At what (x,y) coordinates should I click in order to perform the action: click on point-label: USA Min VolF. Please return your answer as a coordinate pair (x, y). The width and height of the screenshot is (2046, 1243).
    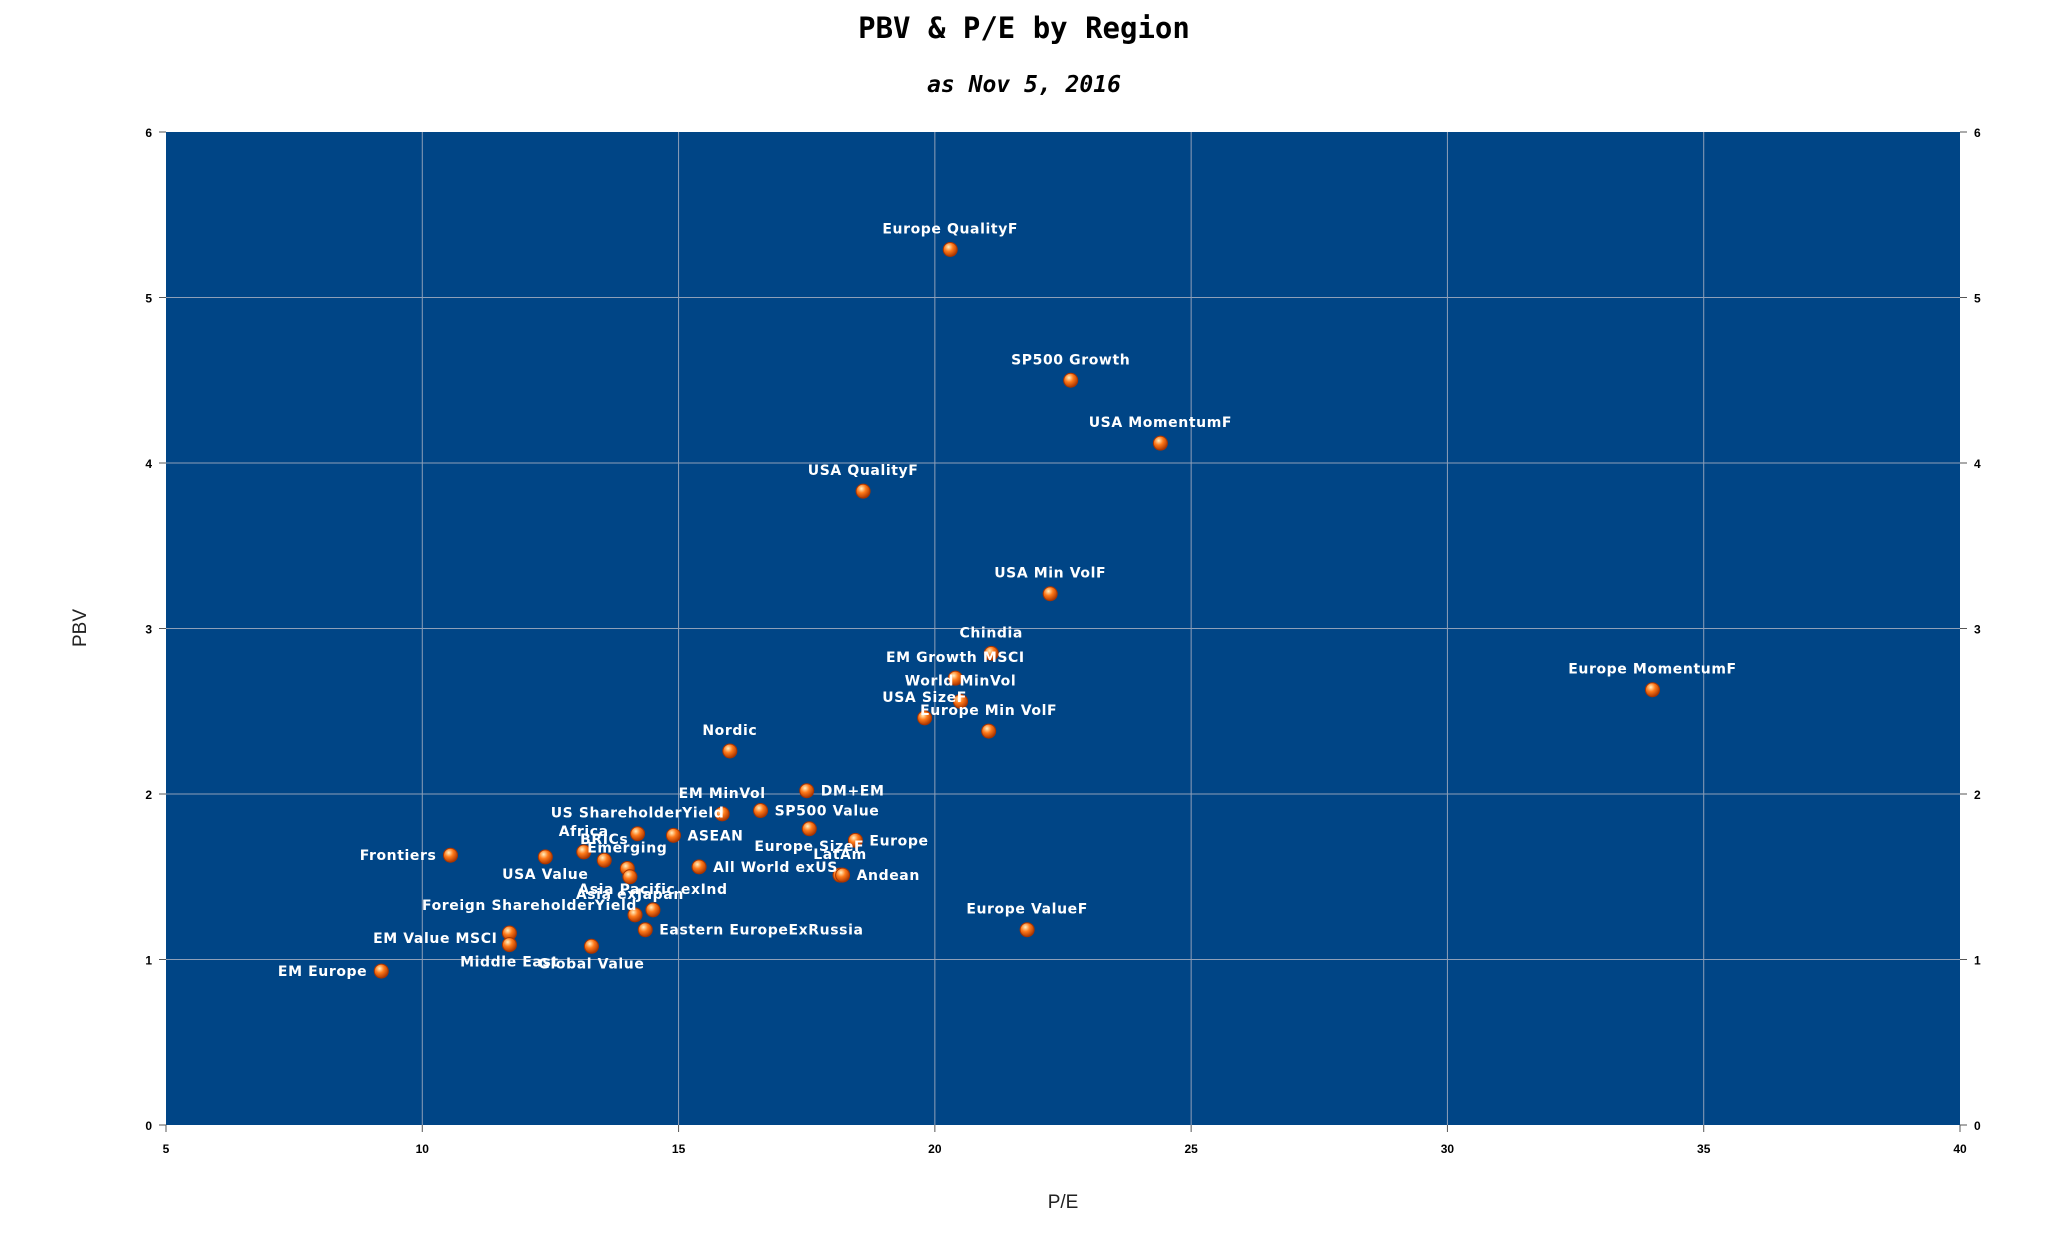
    Looking at the image, I should click on (1050, 574).